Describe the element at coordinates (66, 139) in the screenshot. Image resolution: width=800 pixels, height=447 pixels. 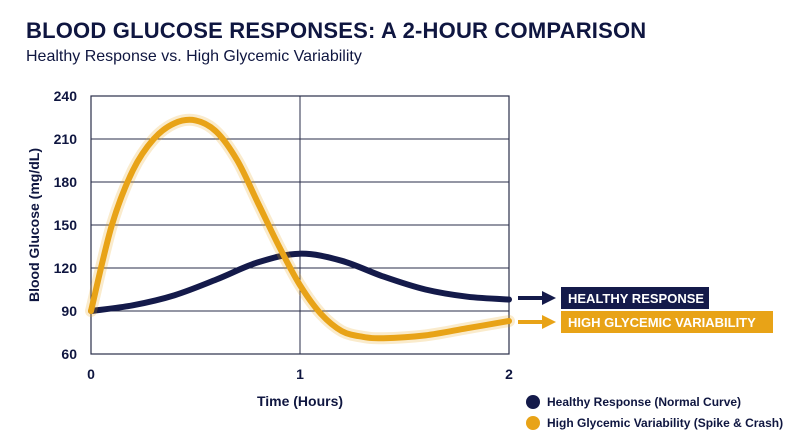
I see `y-tick-label: 210` at that location.